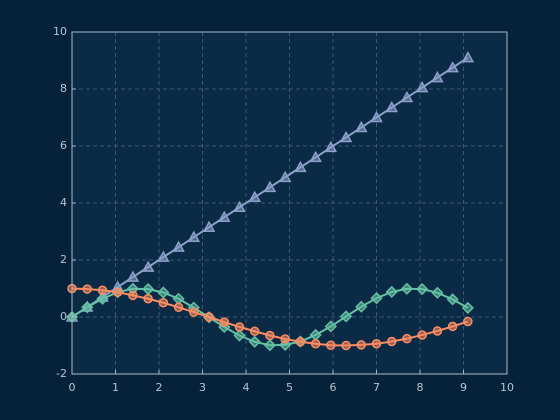 Image resolution: width=560 pixels, height=420 pixels. I want to click on x-tick-label: 6, so click(333, 387).